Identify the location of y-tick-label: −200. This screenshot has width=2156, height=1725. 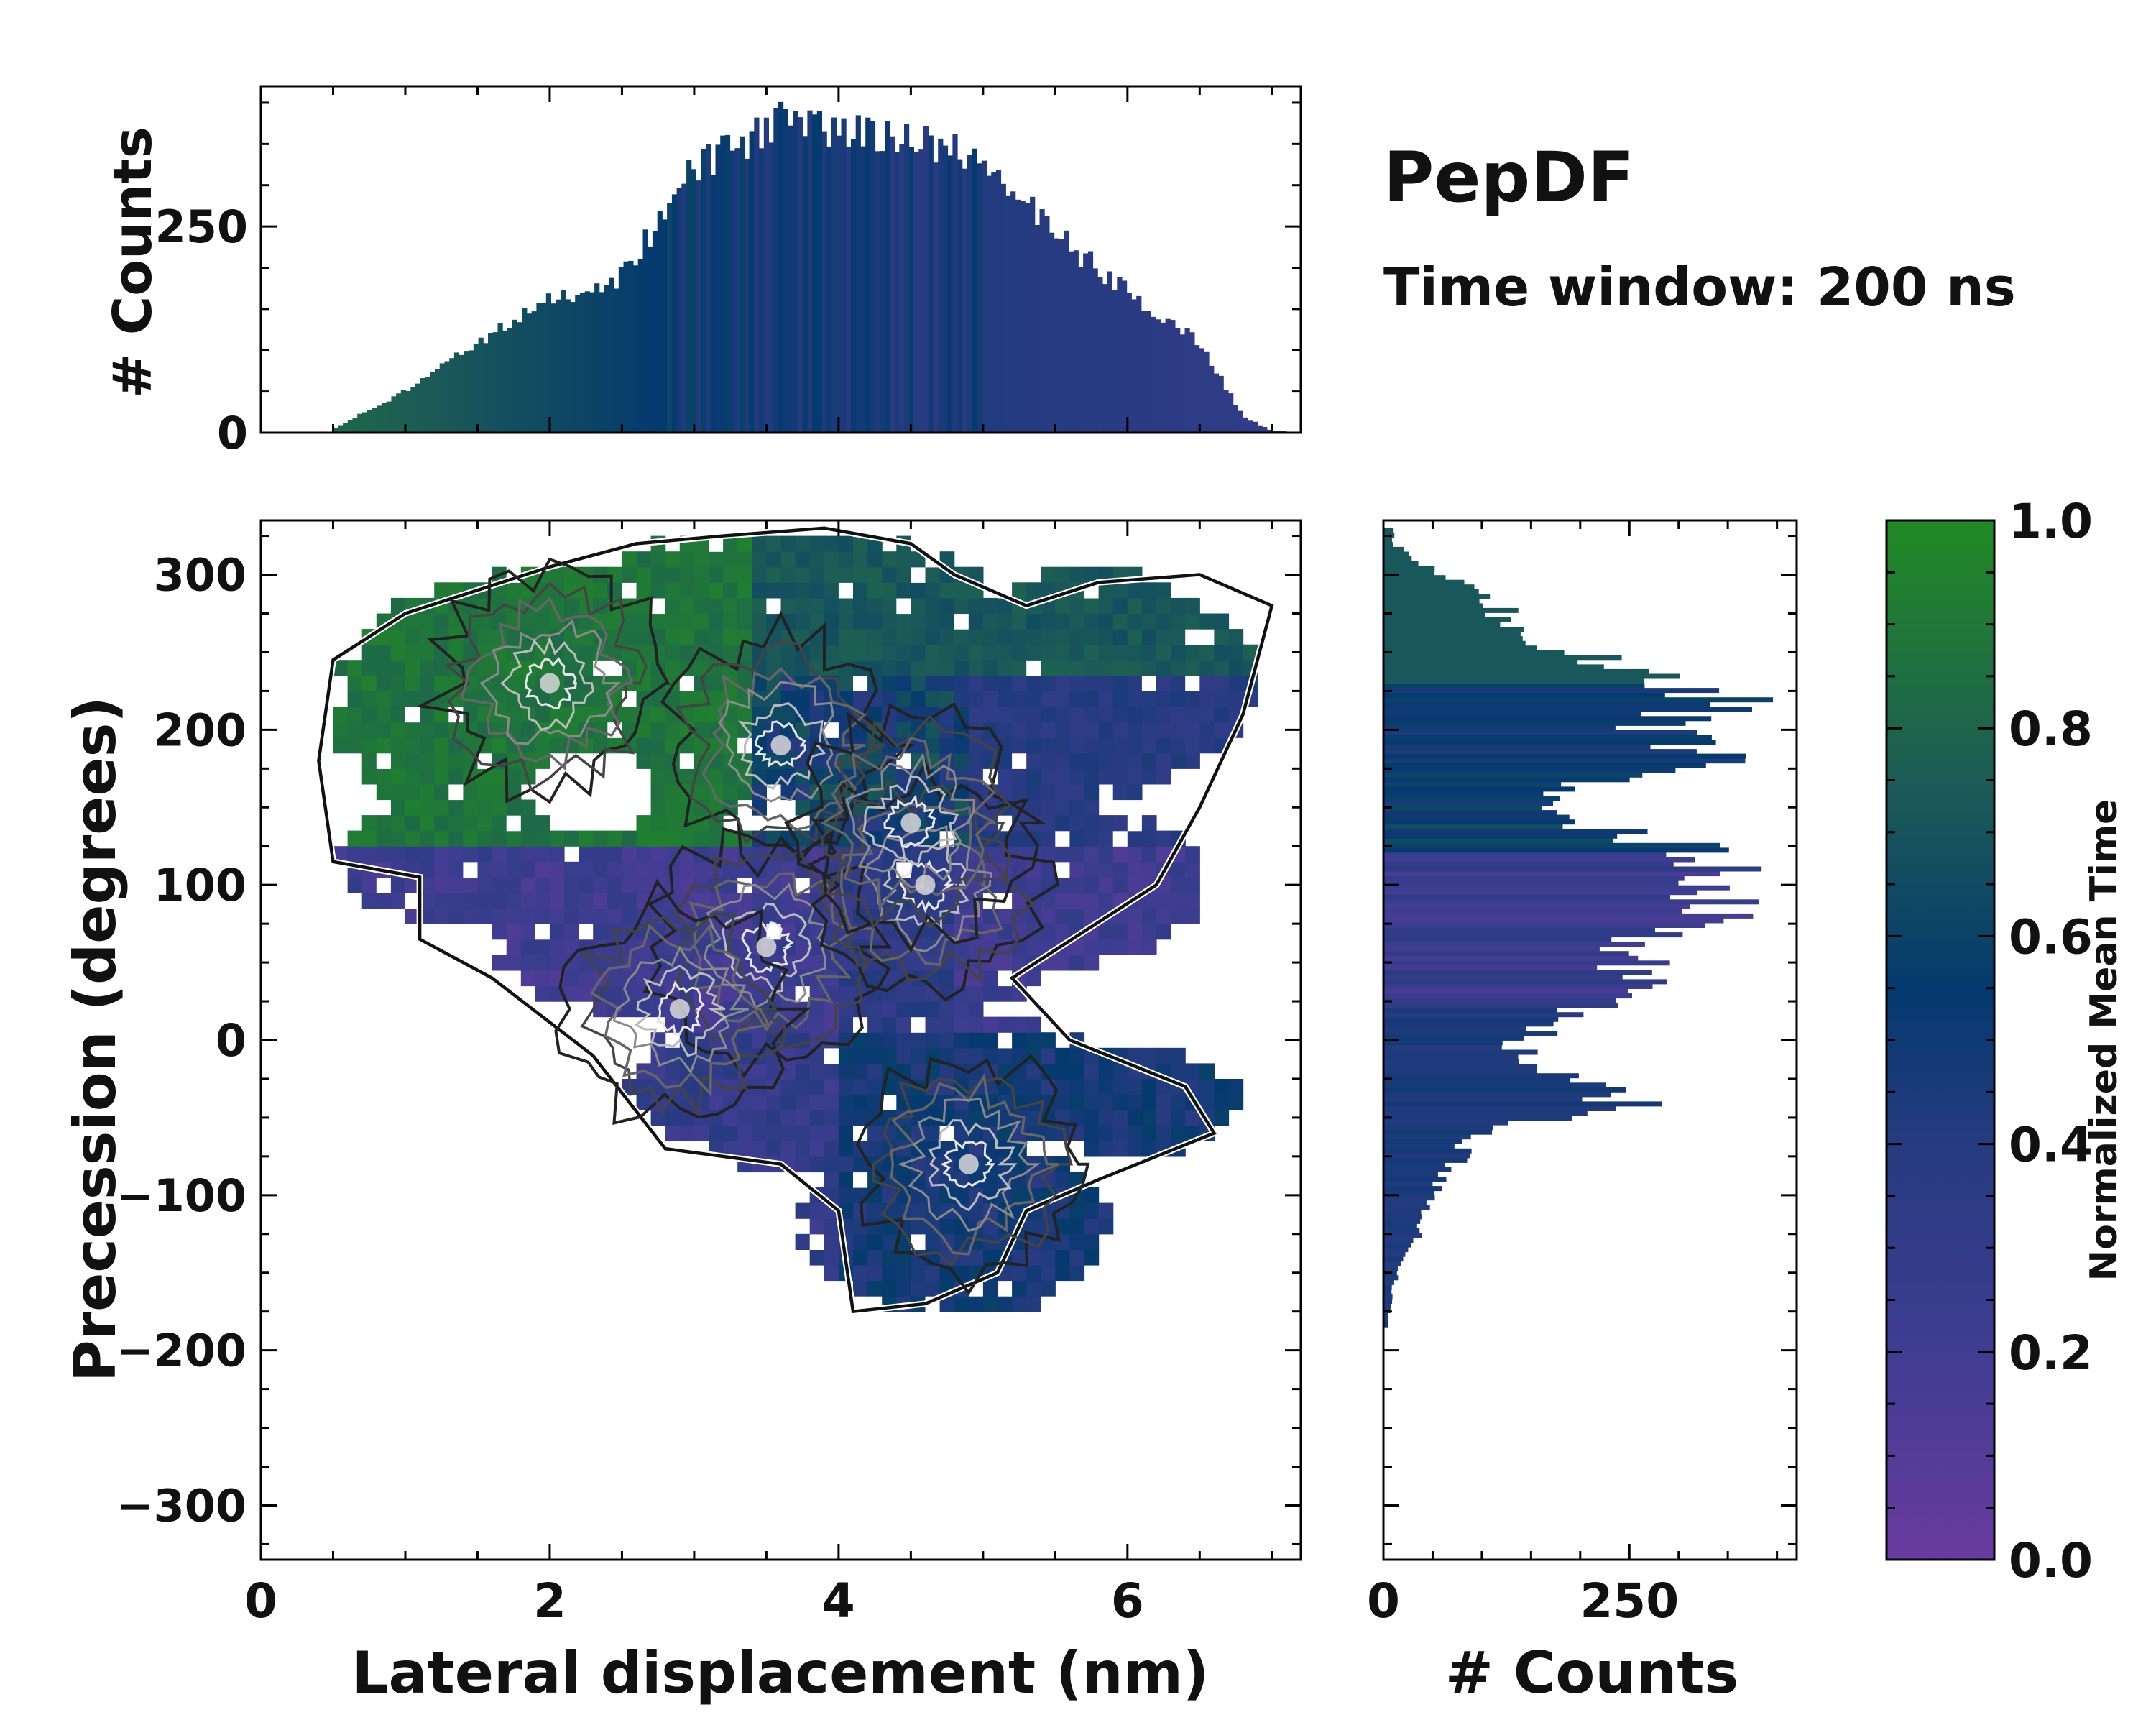
(182, 1351).